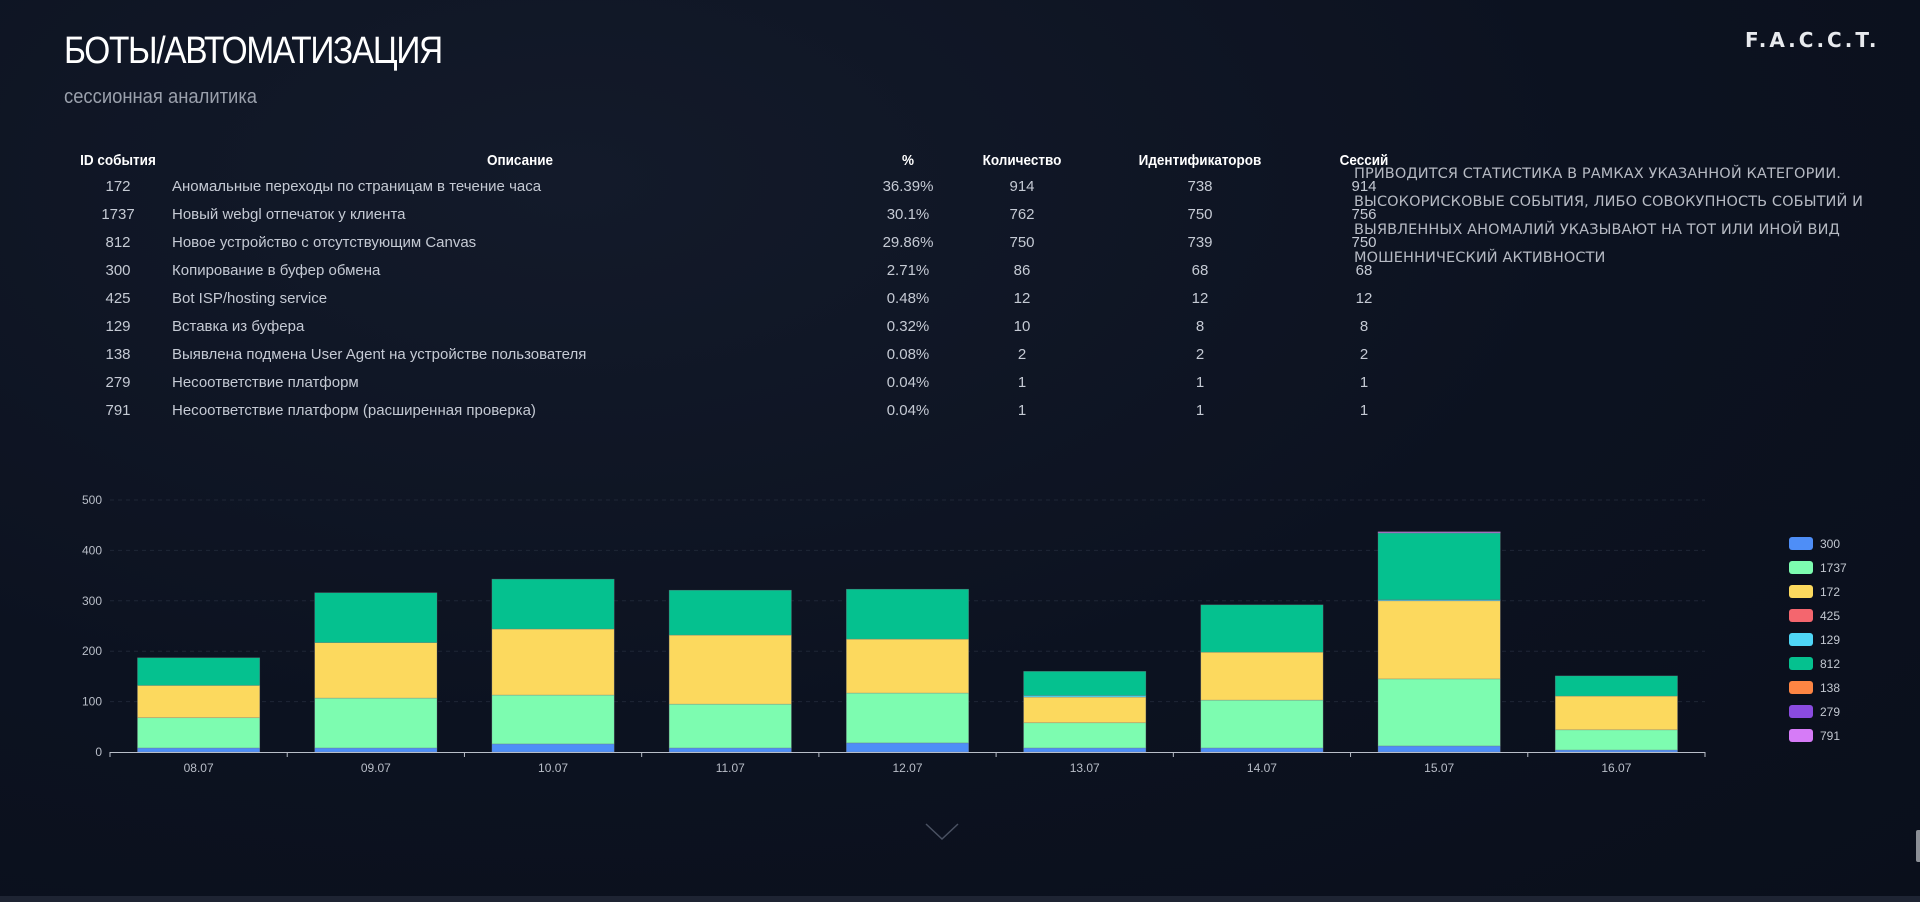 This screenshot has width=1920, height=902. Describe the element at coordinates (553, 604) in the screenshot. I see `bar-segment-812-10.07` at that location.